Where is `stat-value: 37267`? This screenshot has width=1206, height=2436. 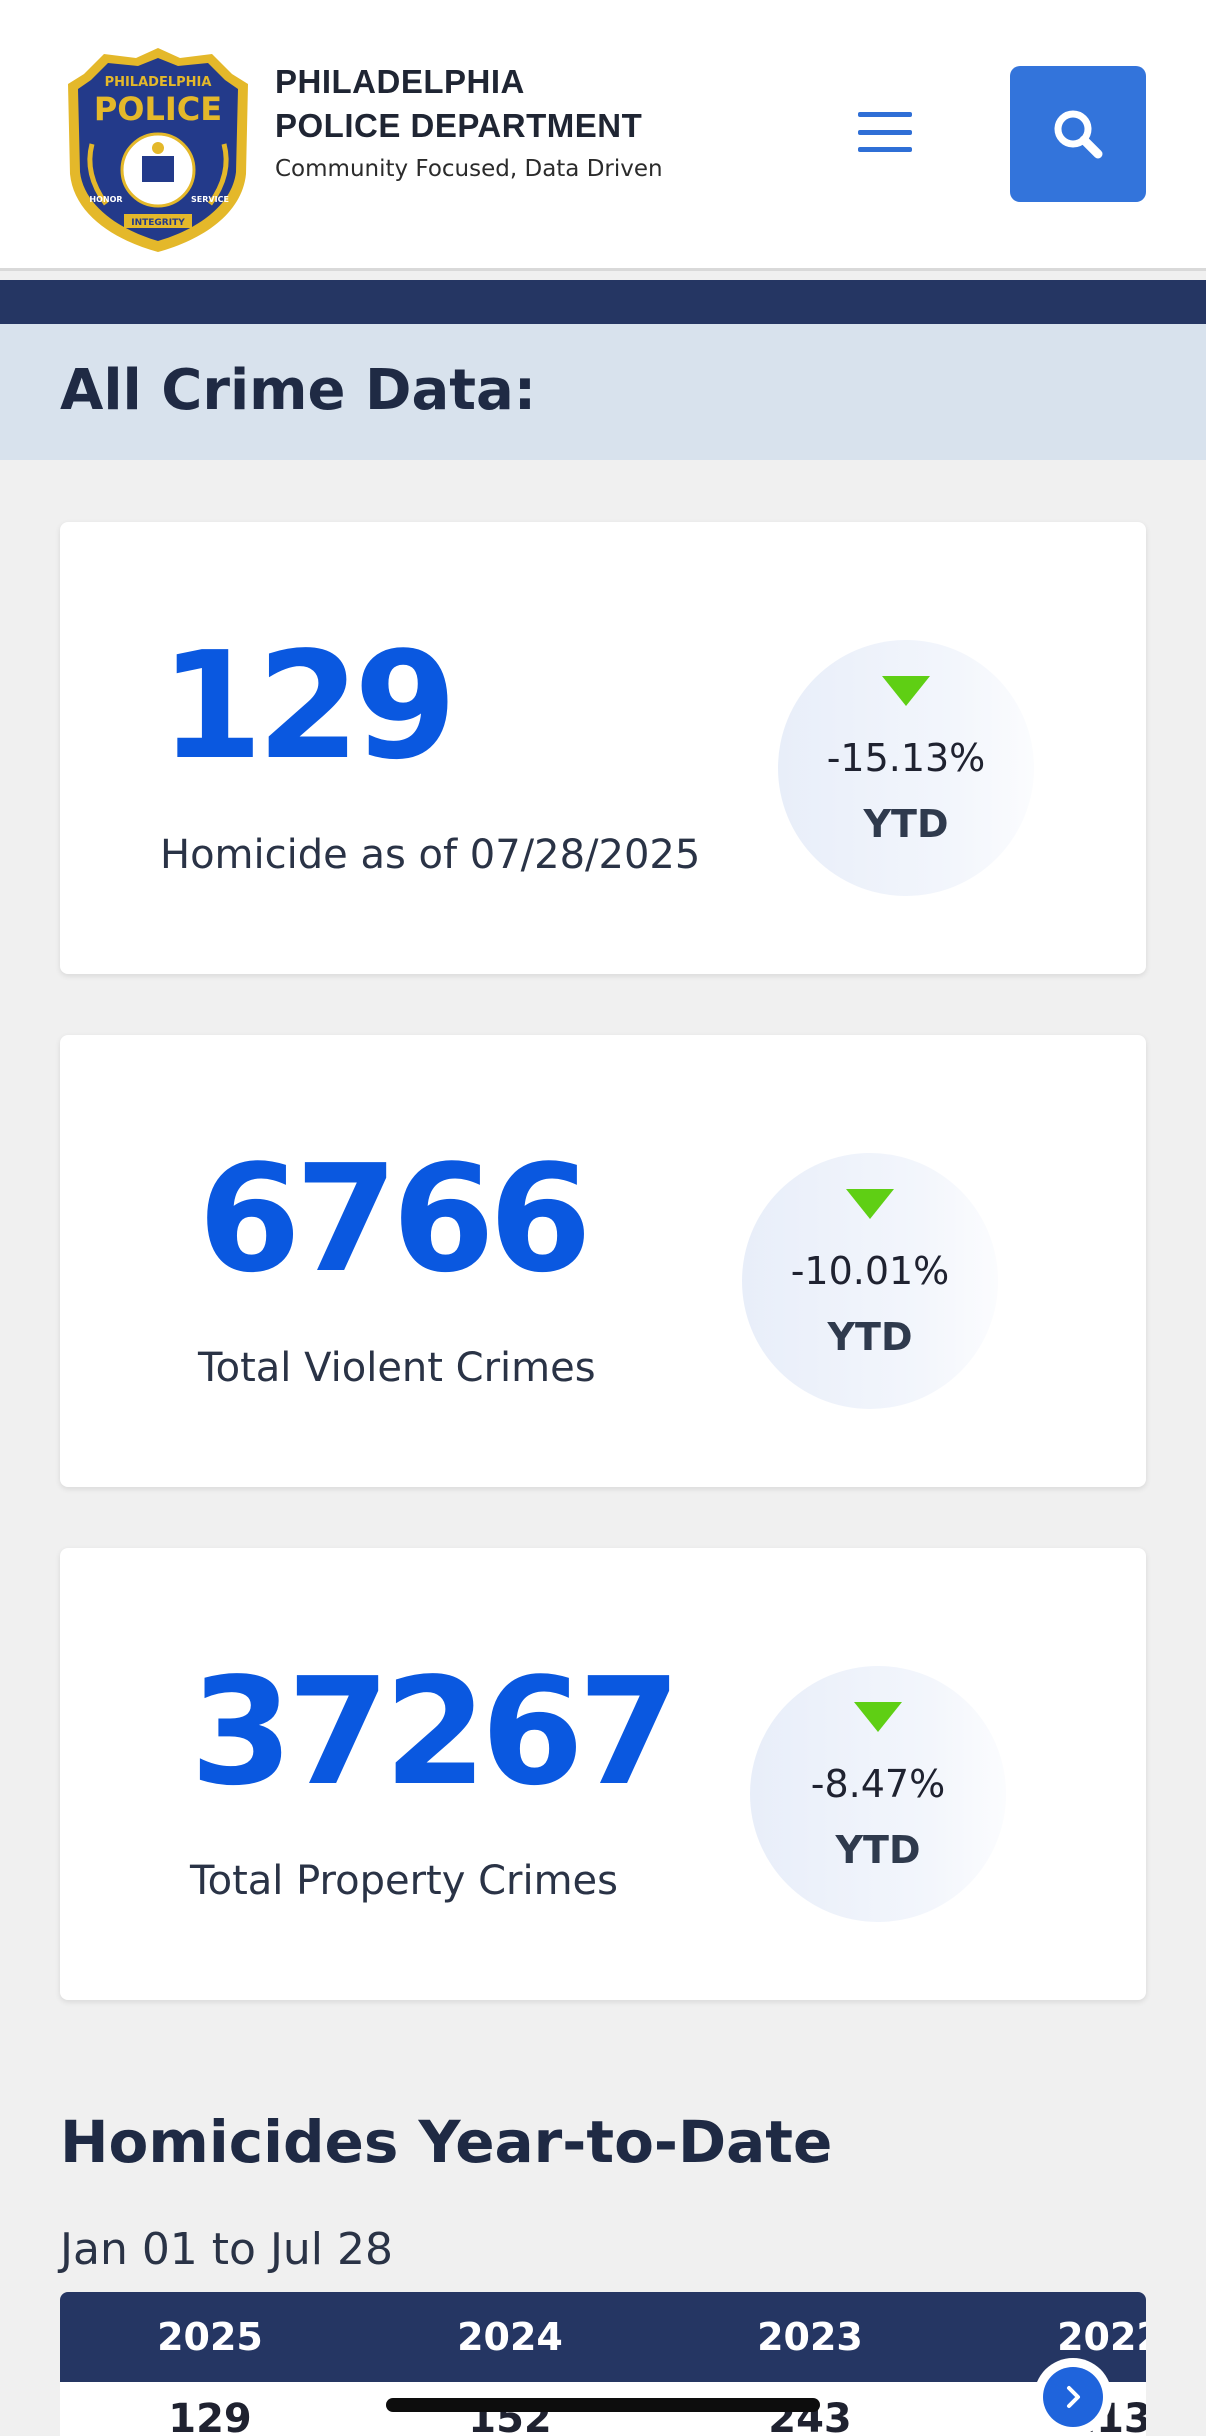 stat-value: 37267 is located at coordinates (435, 1732).